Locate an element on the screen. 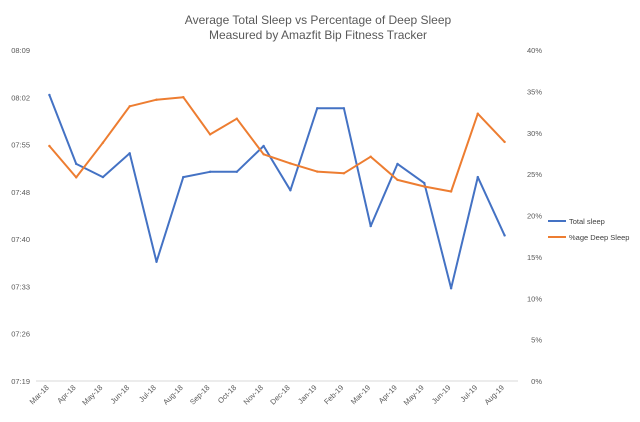  chart-subtitle: Measured by Amazfit Bip Fitness Tracker is located at coordinates (318, 35).